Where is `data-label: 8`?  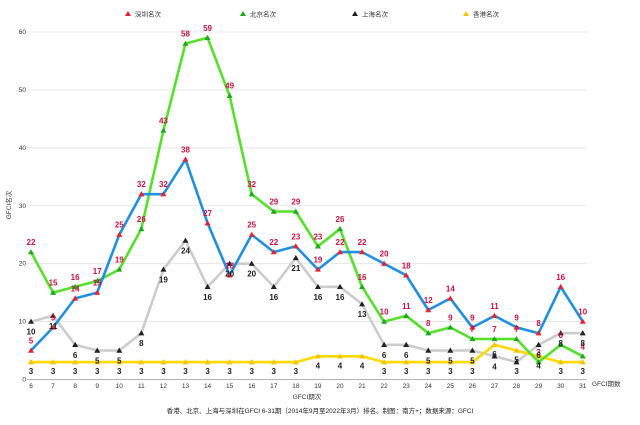
data-label: 8 is located at coordinates (560, 343).